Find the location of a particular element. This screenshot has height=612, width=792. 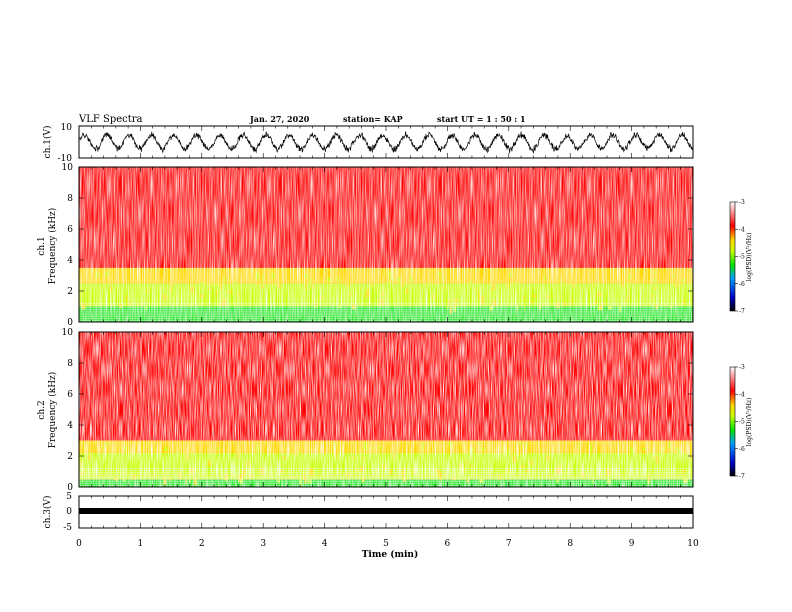

date-label: Jan. 27, 2020 is located at coordinates (279, 119).